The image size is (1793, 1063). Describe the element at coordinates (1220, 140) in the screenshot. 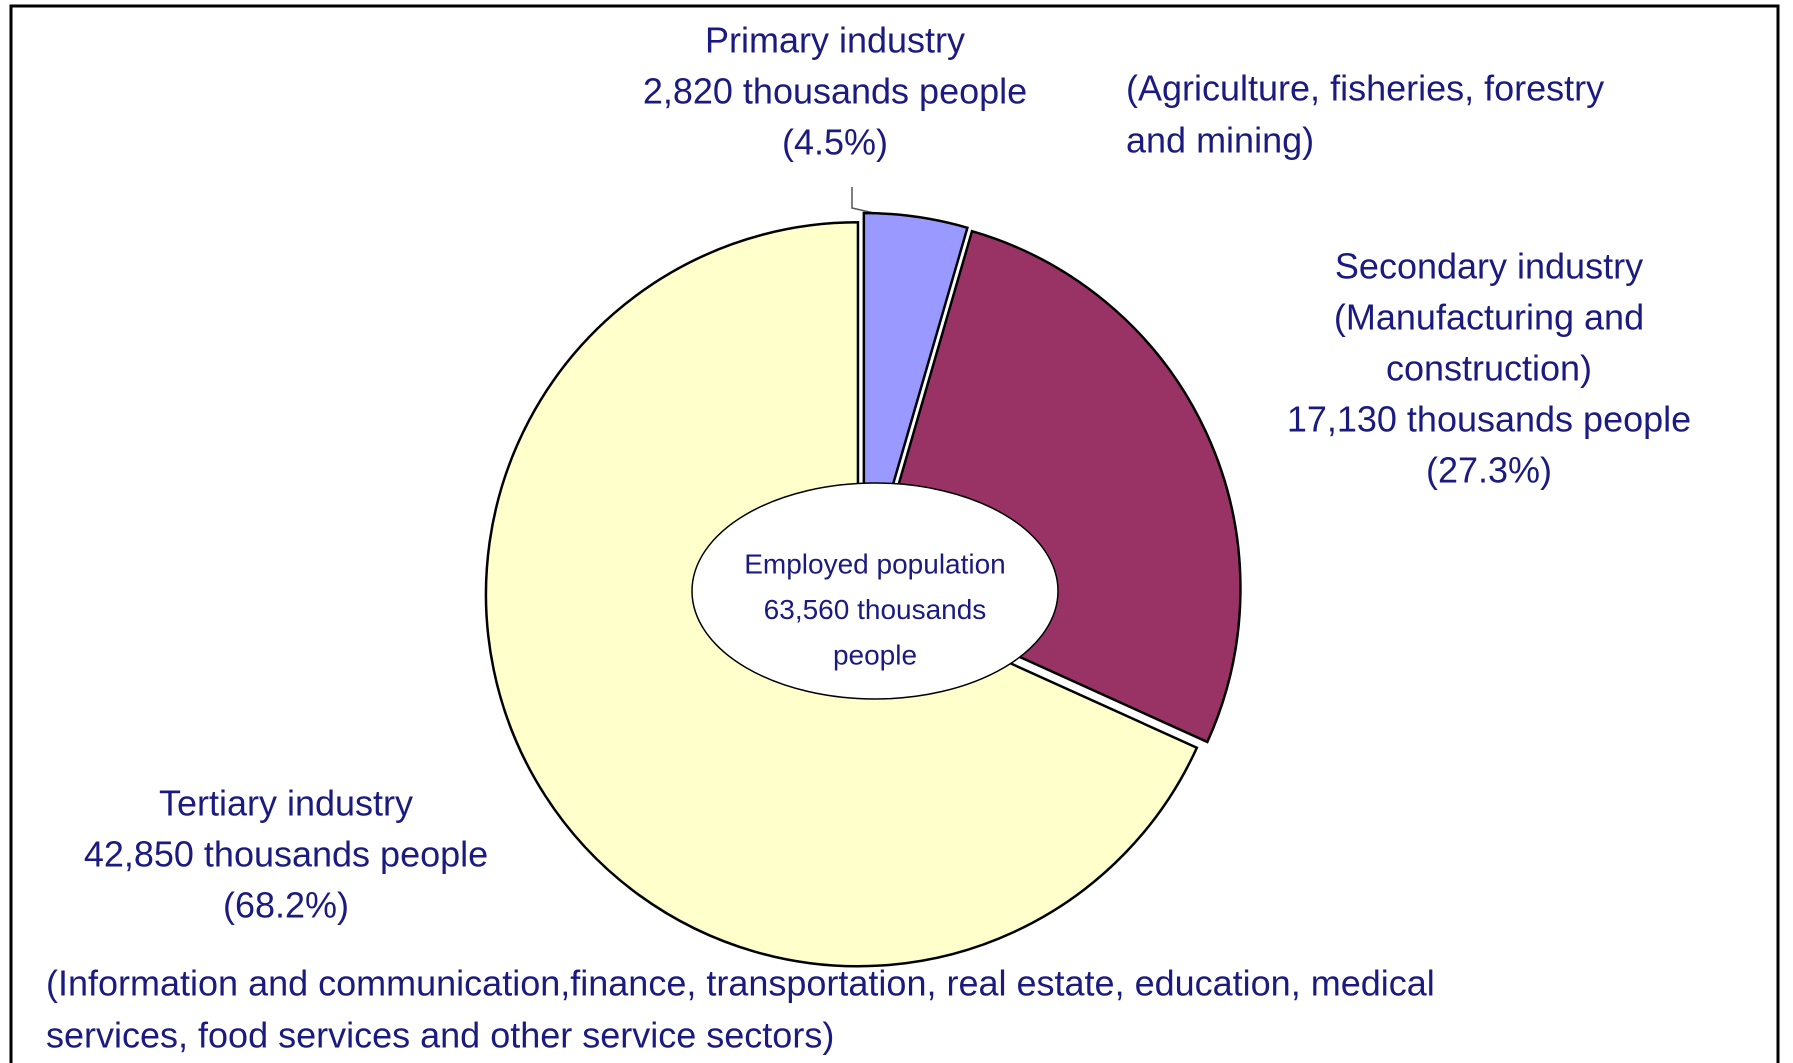

I see `slice-description: and mining)` at that location.